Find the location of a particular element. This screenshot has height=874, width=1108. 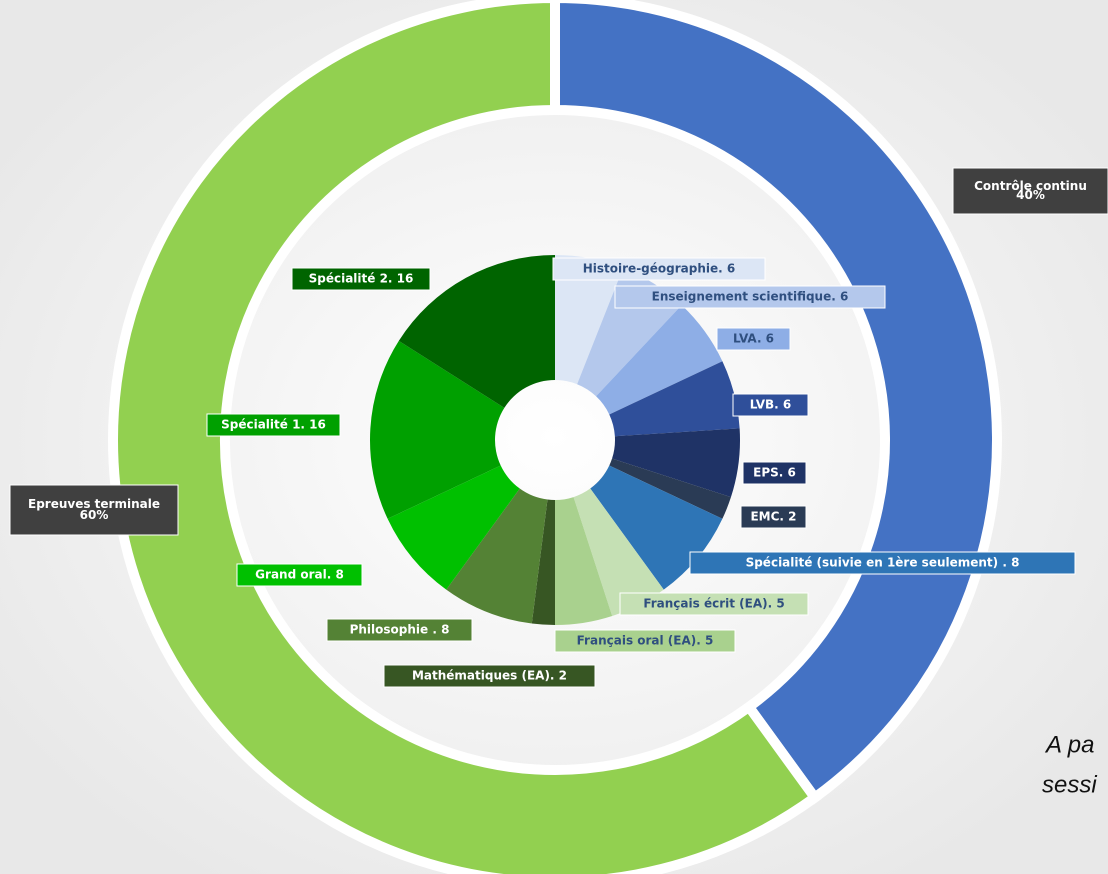

data-label: Enseignement scientifique. 6 is located at coordinates (750, 297).